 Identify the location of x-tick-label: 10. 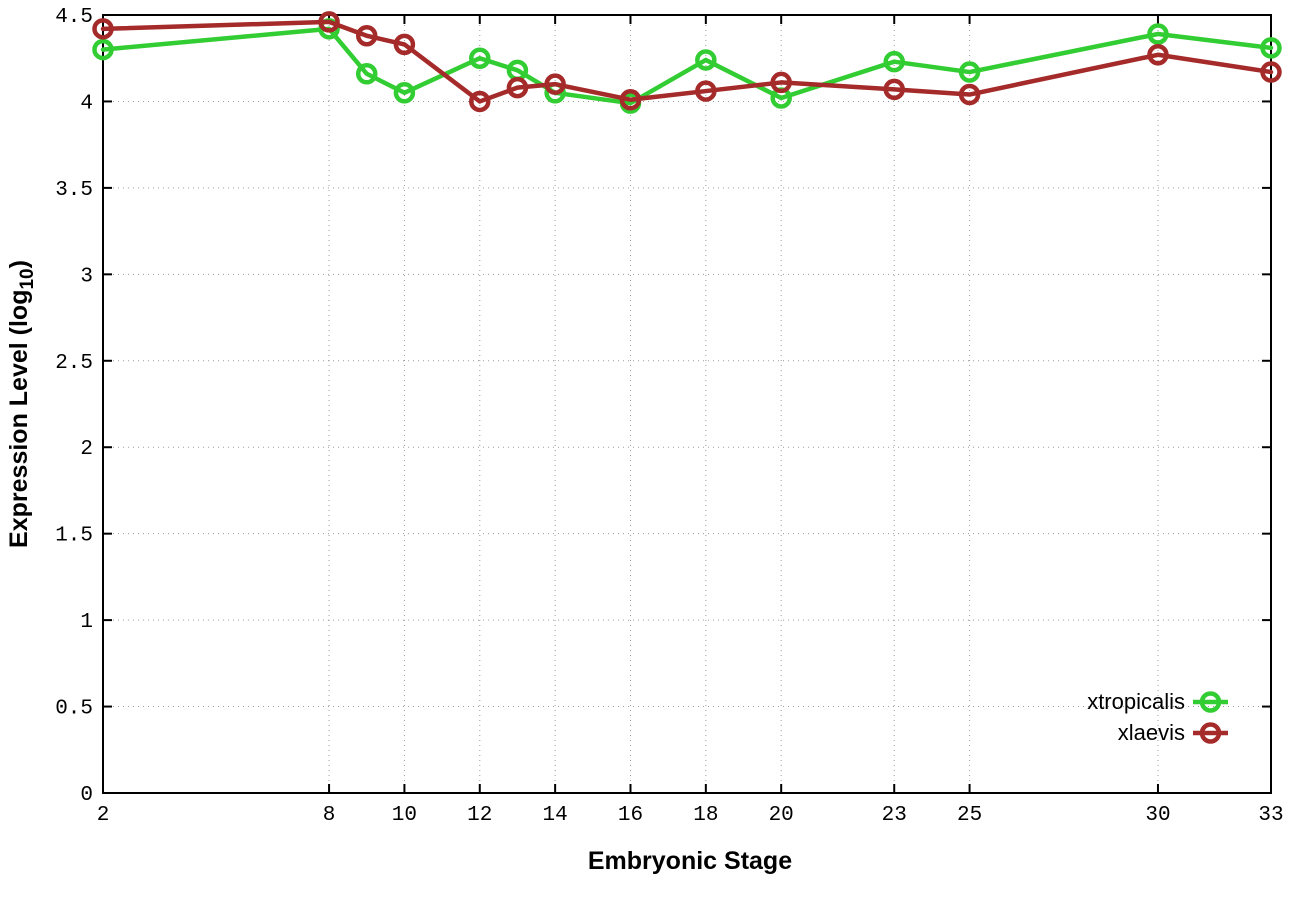
(404, 815).